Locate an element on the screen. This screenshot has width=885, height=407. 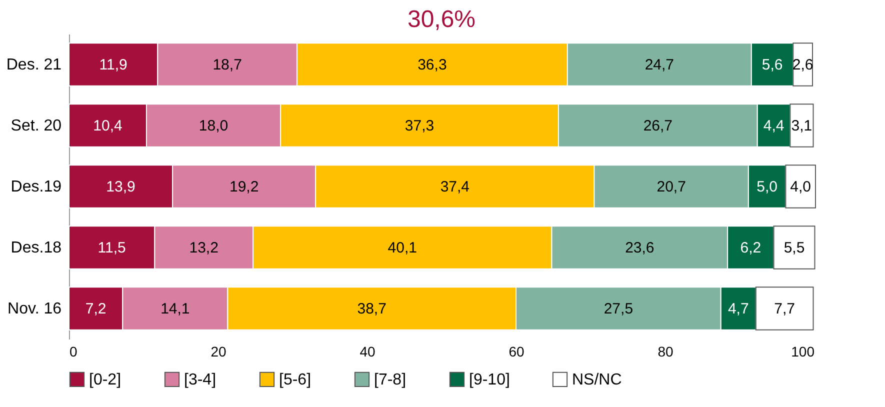
data-label: 3,1 is located at coordinates (801, 126).